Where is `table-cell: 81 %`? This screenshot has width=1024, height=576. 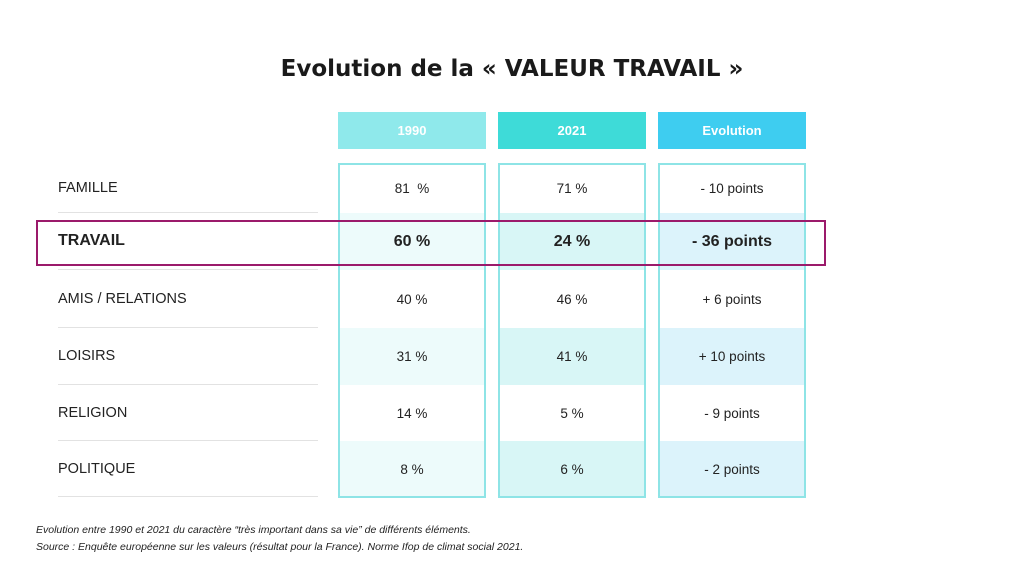
table-cell: 81 % is located at coordinates (412, 188).